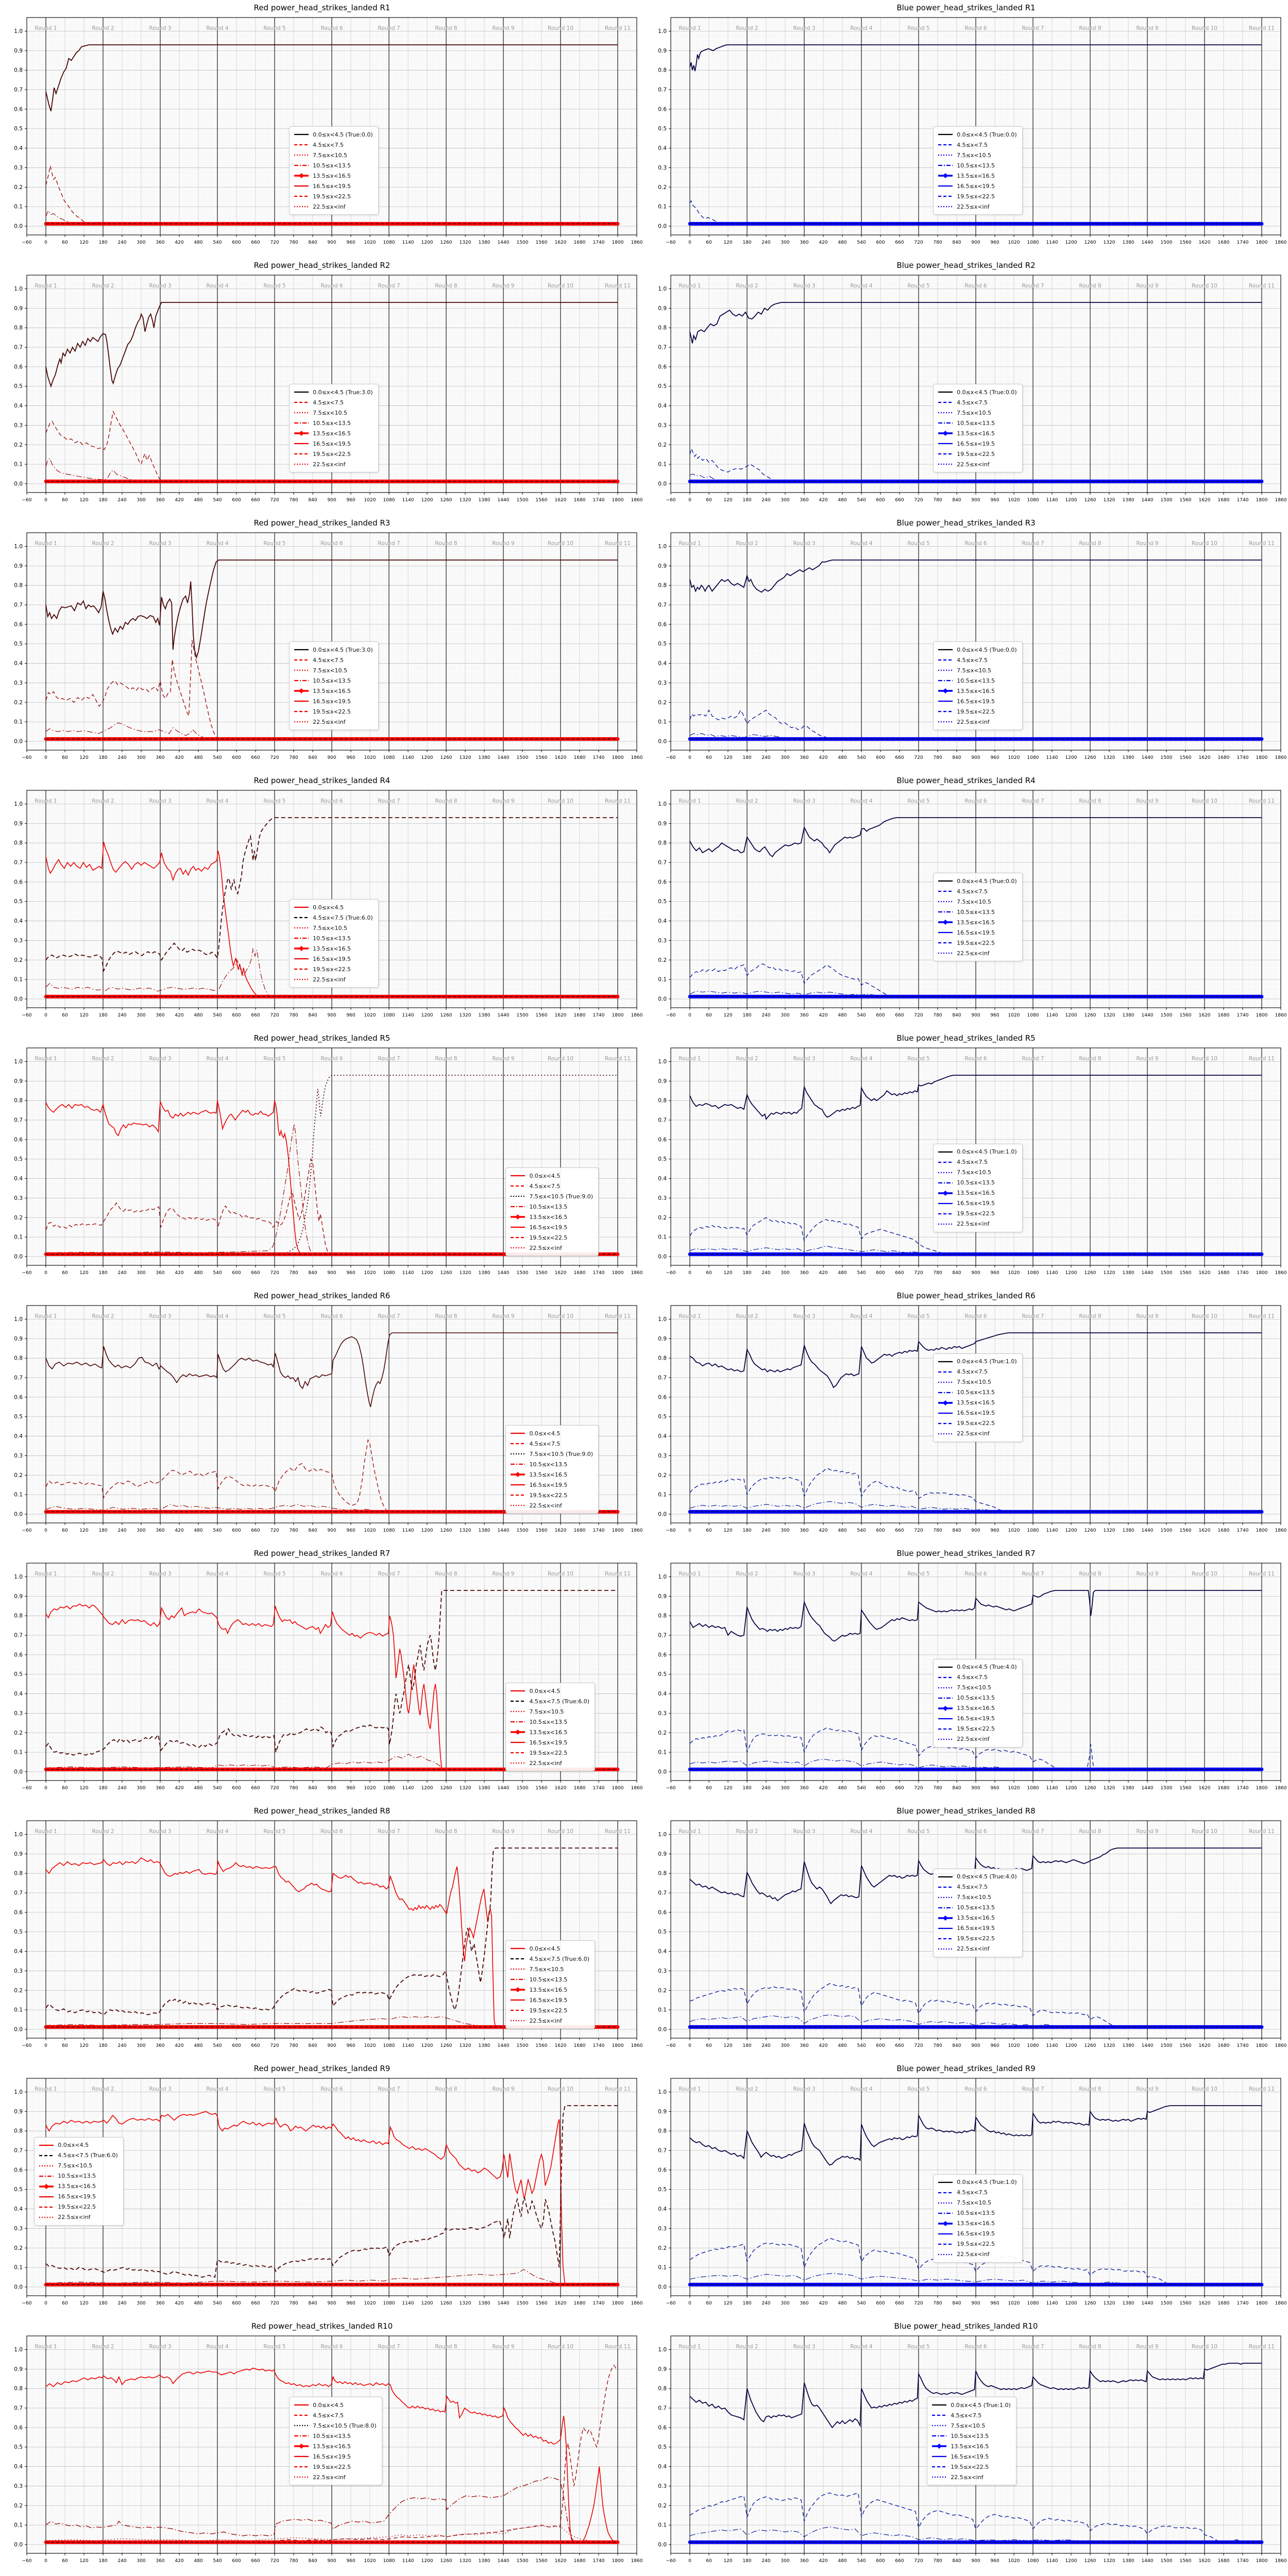 The width and height of the screenshot is (1288, 2576). What do you see at coordinates (618, 1316) in the screenshot?
I see `round-label: Round 11` at bounding box center [618, 1316].